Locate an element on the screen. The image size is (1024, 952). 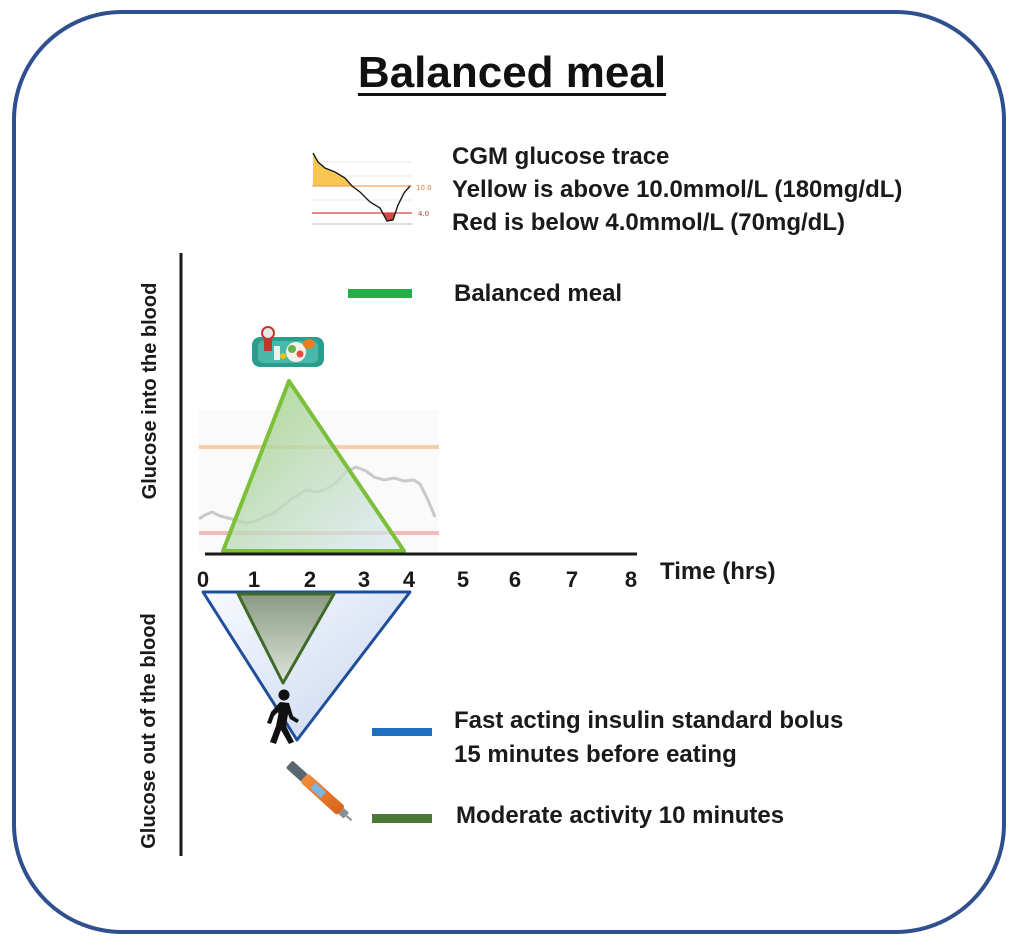
tick-label: 7 is located at coordinates (572, 579).